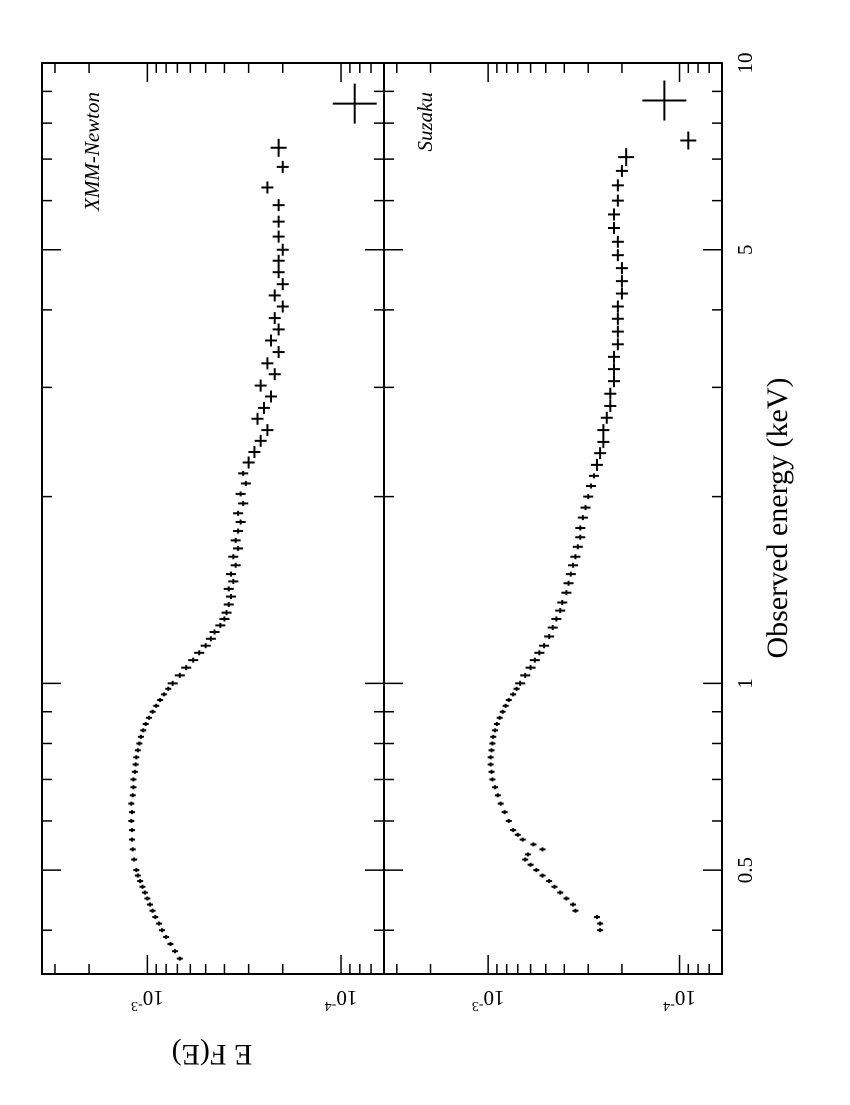 The height and width of the screenshot is (1105, 850). I want to click on svg-text: 10⁻³, so click(488, 999).